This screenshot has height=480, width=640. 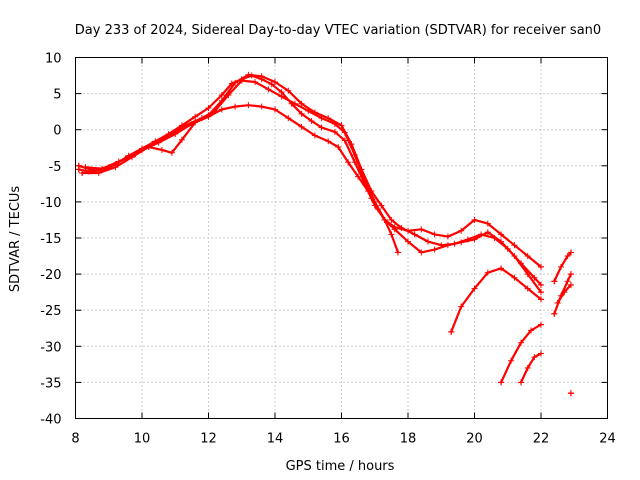 What do you see at coordinates (75, 439) in the screenshot?
I see `x-tick-label: 8` at bounding box center [75, 439].